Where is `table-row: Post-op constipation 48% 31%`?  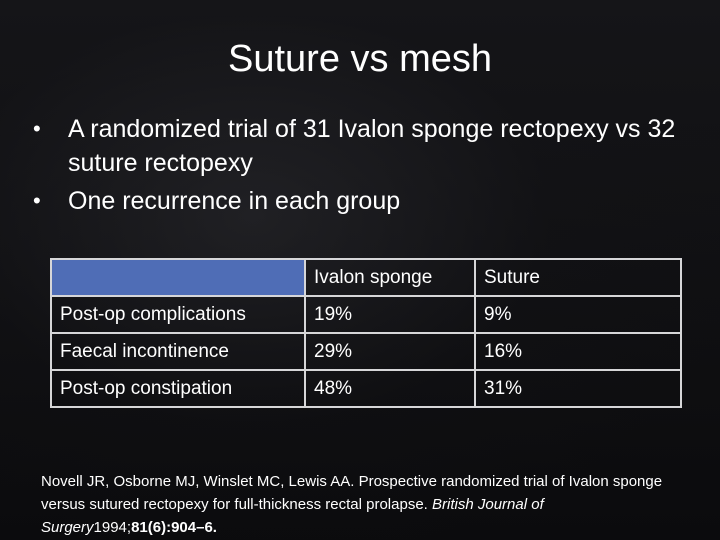
table-row: Post-op constipation 48% 31% is located at coordinates (366, 388).